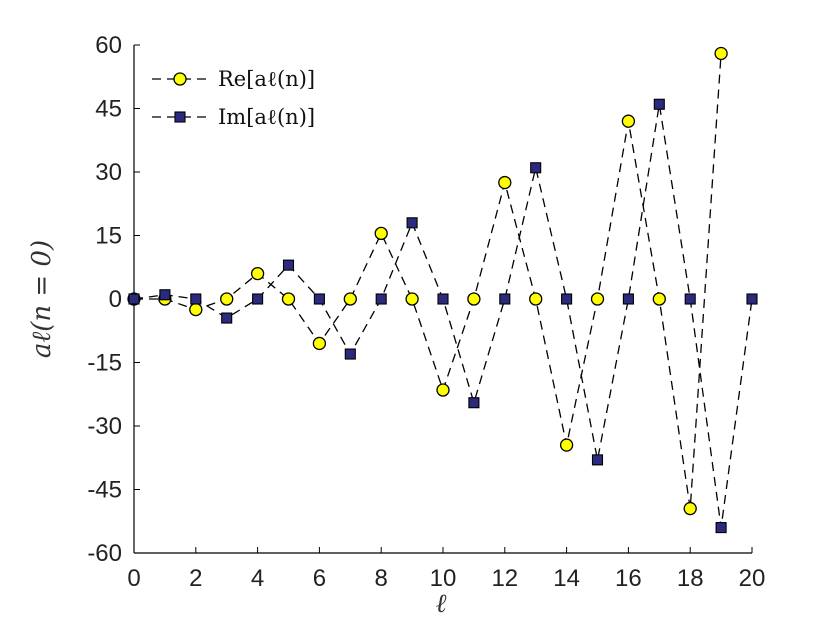 Image resolution: width=830 pixels, height=623 pixels. What do you see at coordinates (266, 79) in the screenshot?
I see `legend-label-re: Re[aℓ(n)]` at bounding box center [266, 79].